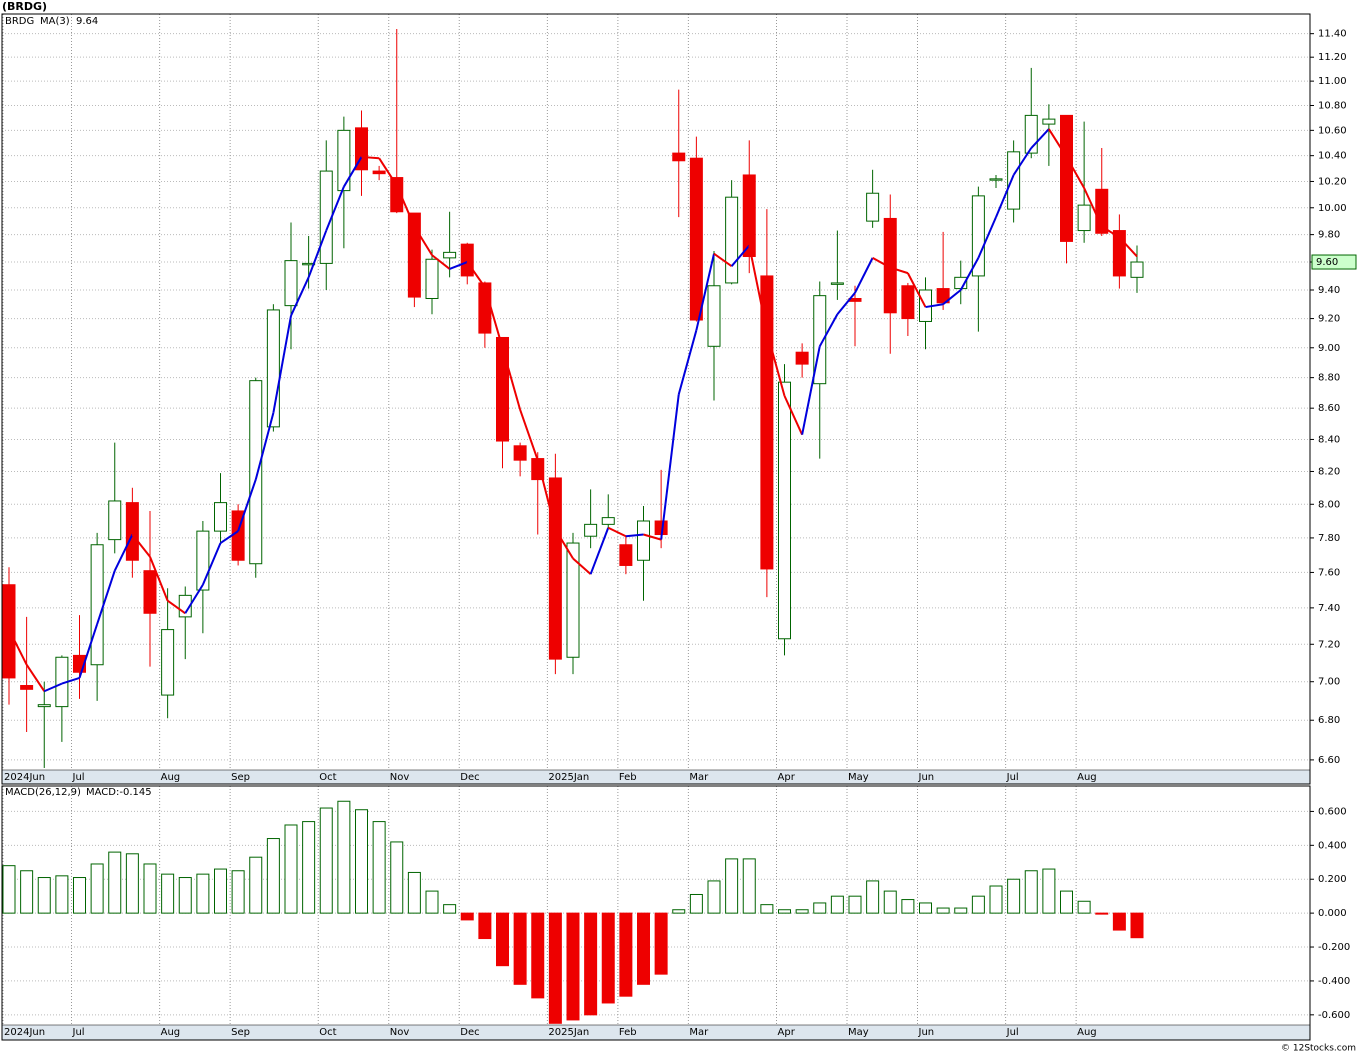 This screenshot has width=1360, height=1056. I want to click on footer: © 12Stocks.com, so click(1318, 1049).